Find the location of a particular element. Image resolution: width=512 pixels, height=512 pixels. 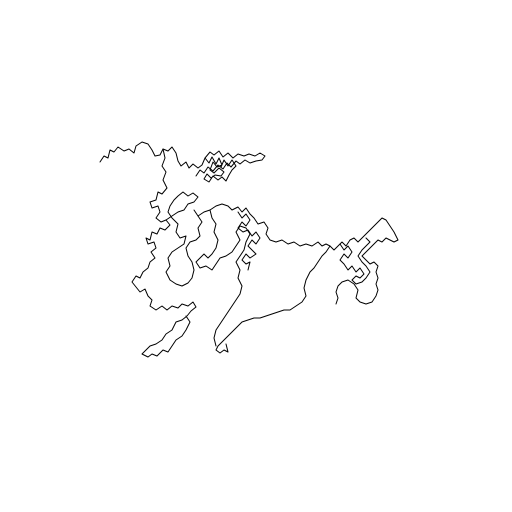

walk-segment-right-knot is located at coordinates (355, 261).